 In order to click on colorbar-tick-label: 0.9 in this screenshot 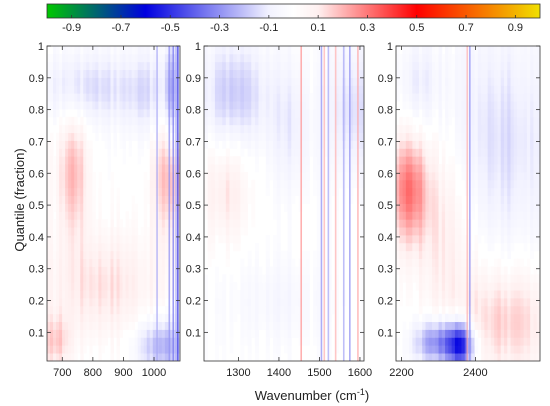, I will do `click(515, 28)`.